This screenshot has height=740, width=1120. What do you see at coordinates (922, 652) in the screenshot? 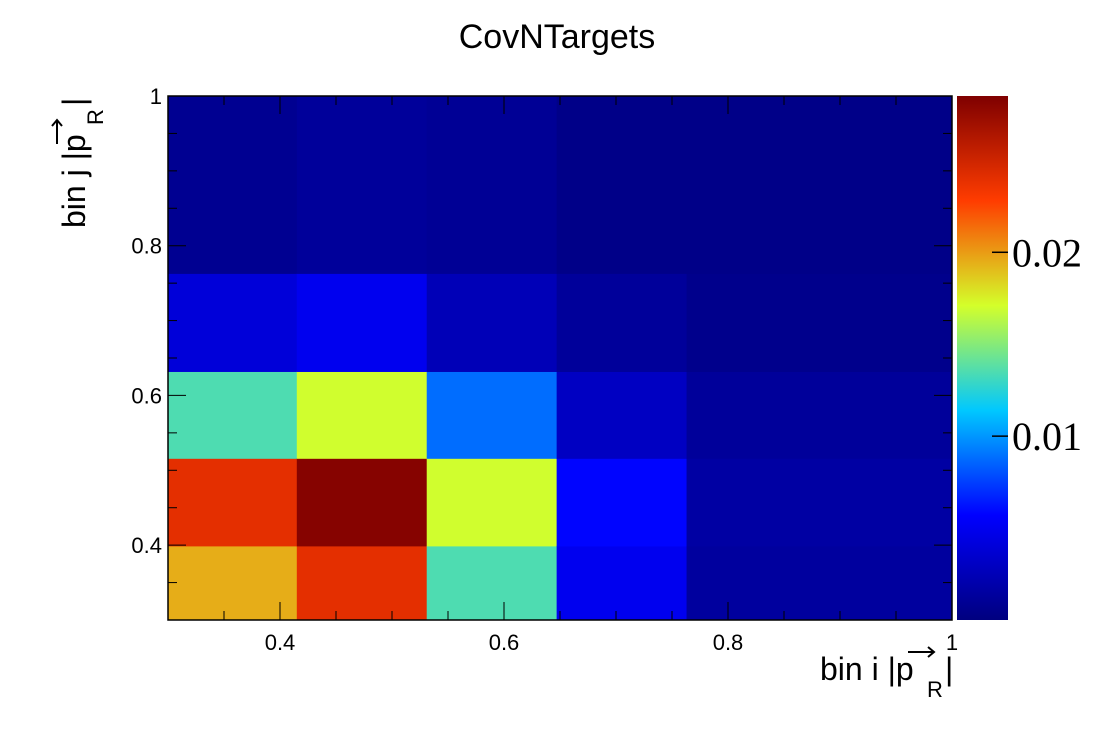
I see `x-axis-vector-arrow-icon` at bounding box center [922, 652].